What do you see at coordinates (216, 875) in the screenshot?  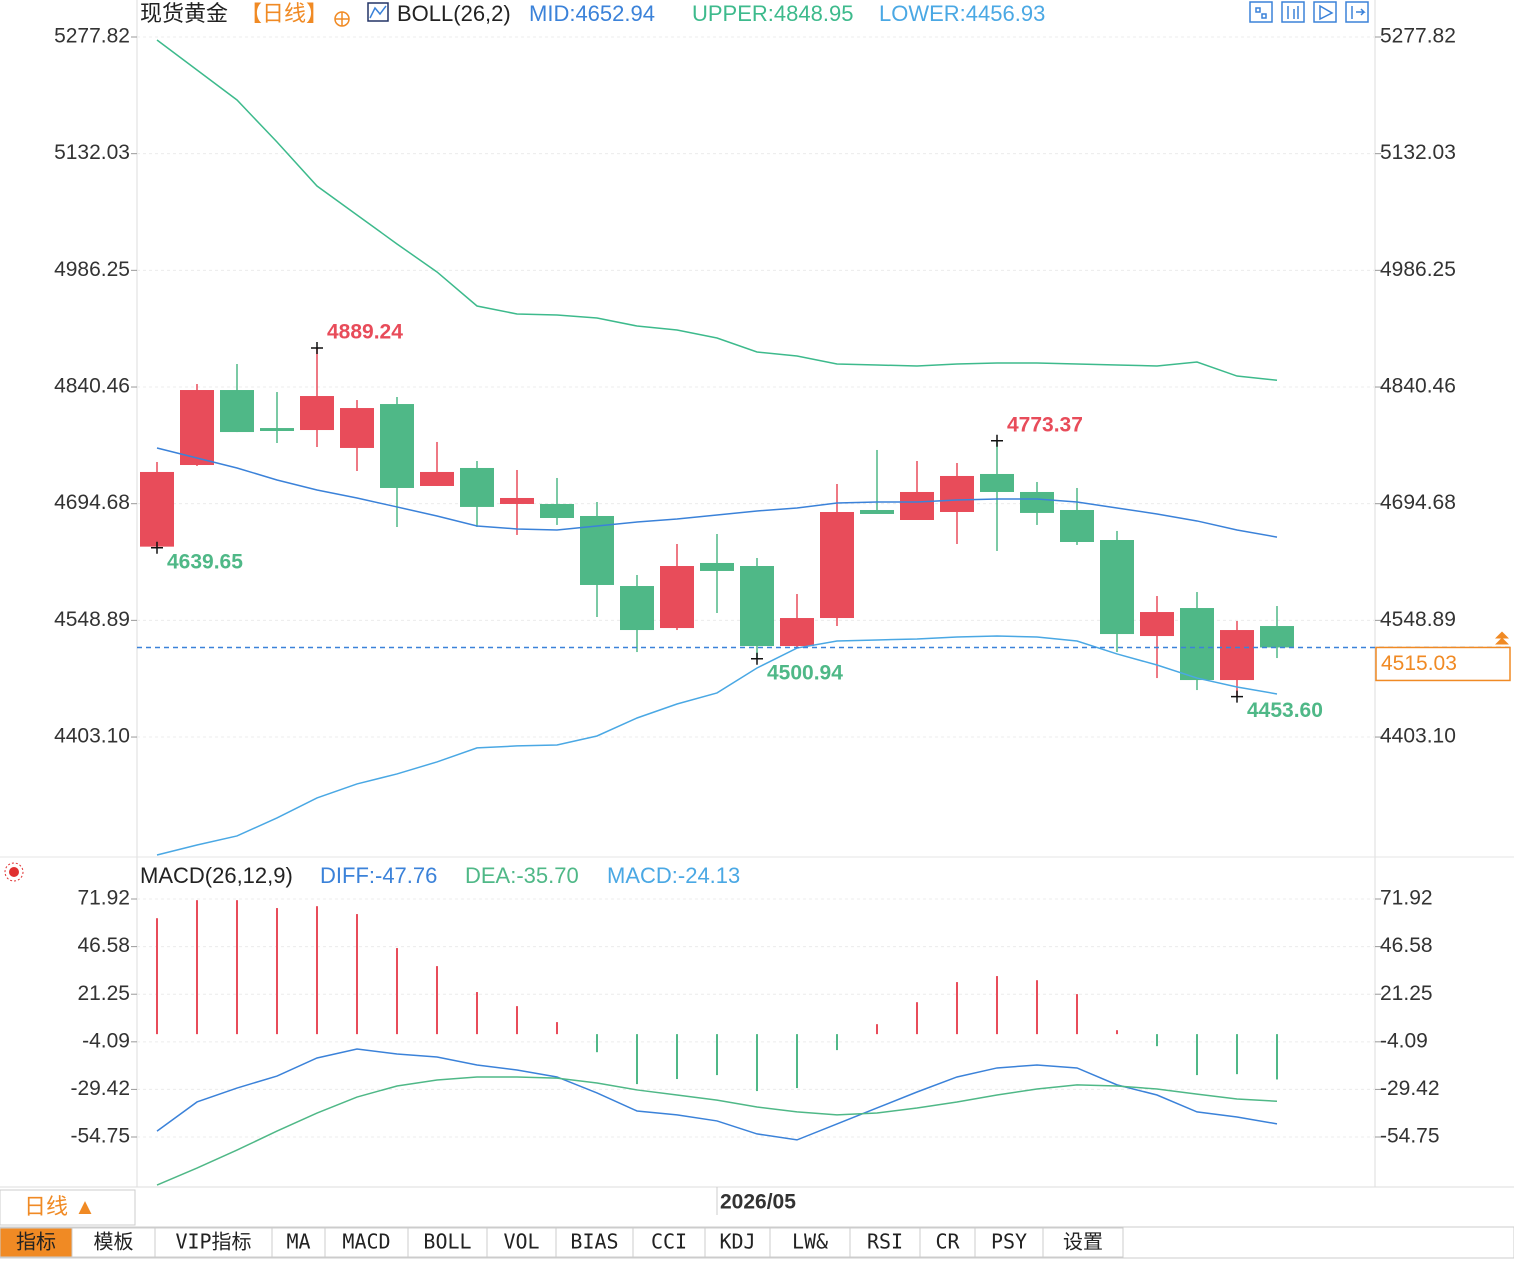 I see `indicator-label: MACD(26,12,9)` at bounding box center [216, 875].